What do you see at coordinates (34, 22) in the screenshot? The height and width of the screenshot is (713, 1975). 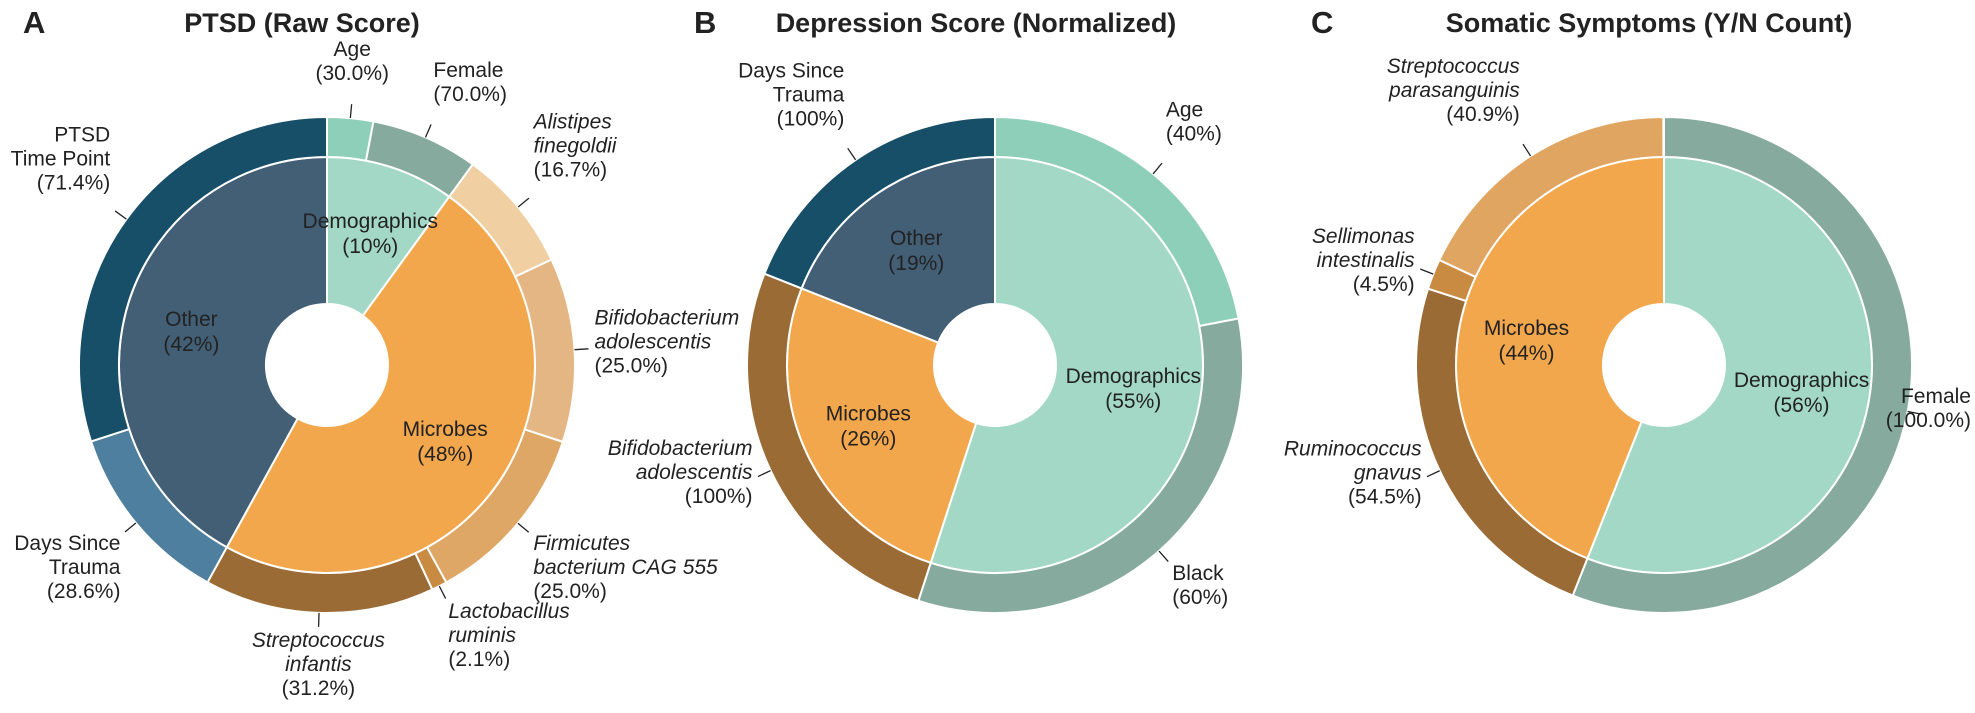 I see `panel-letter: A` at bounding box center [34, 22].